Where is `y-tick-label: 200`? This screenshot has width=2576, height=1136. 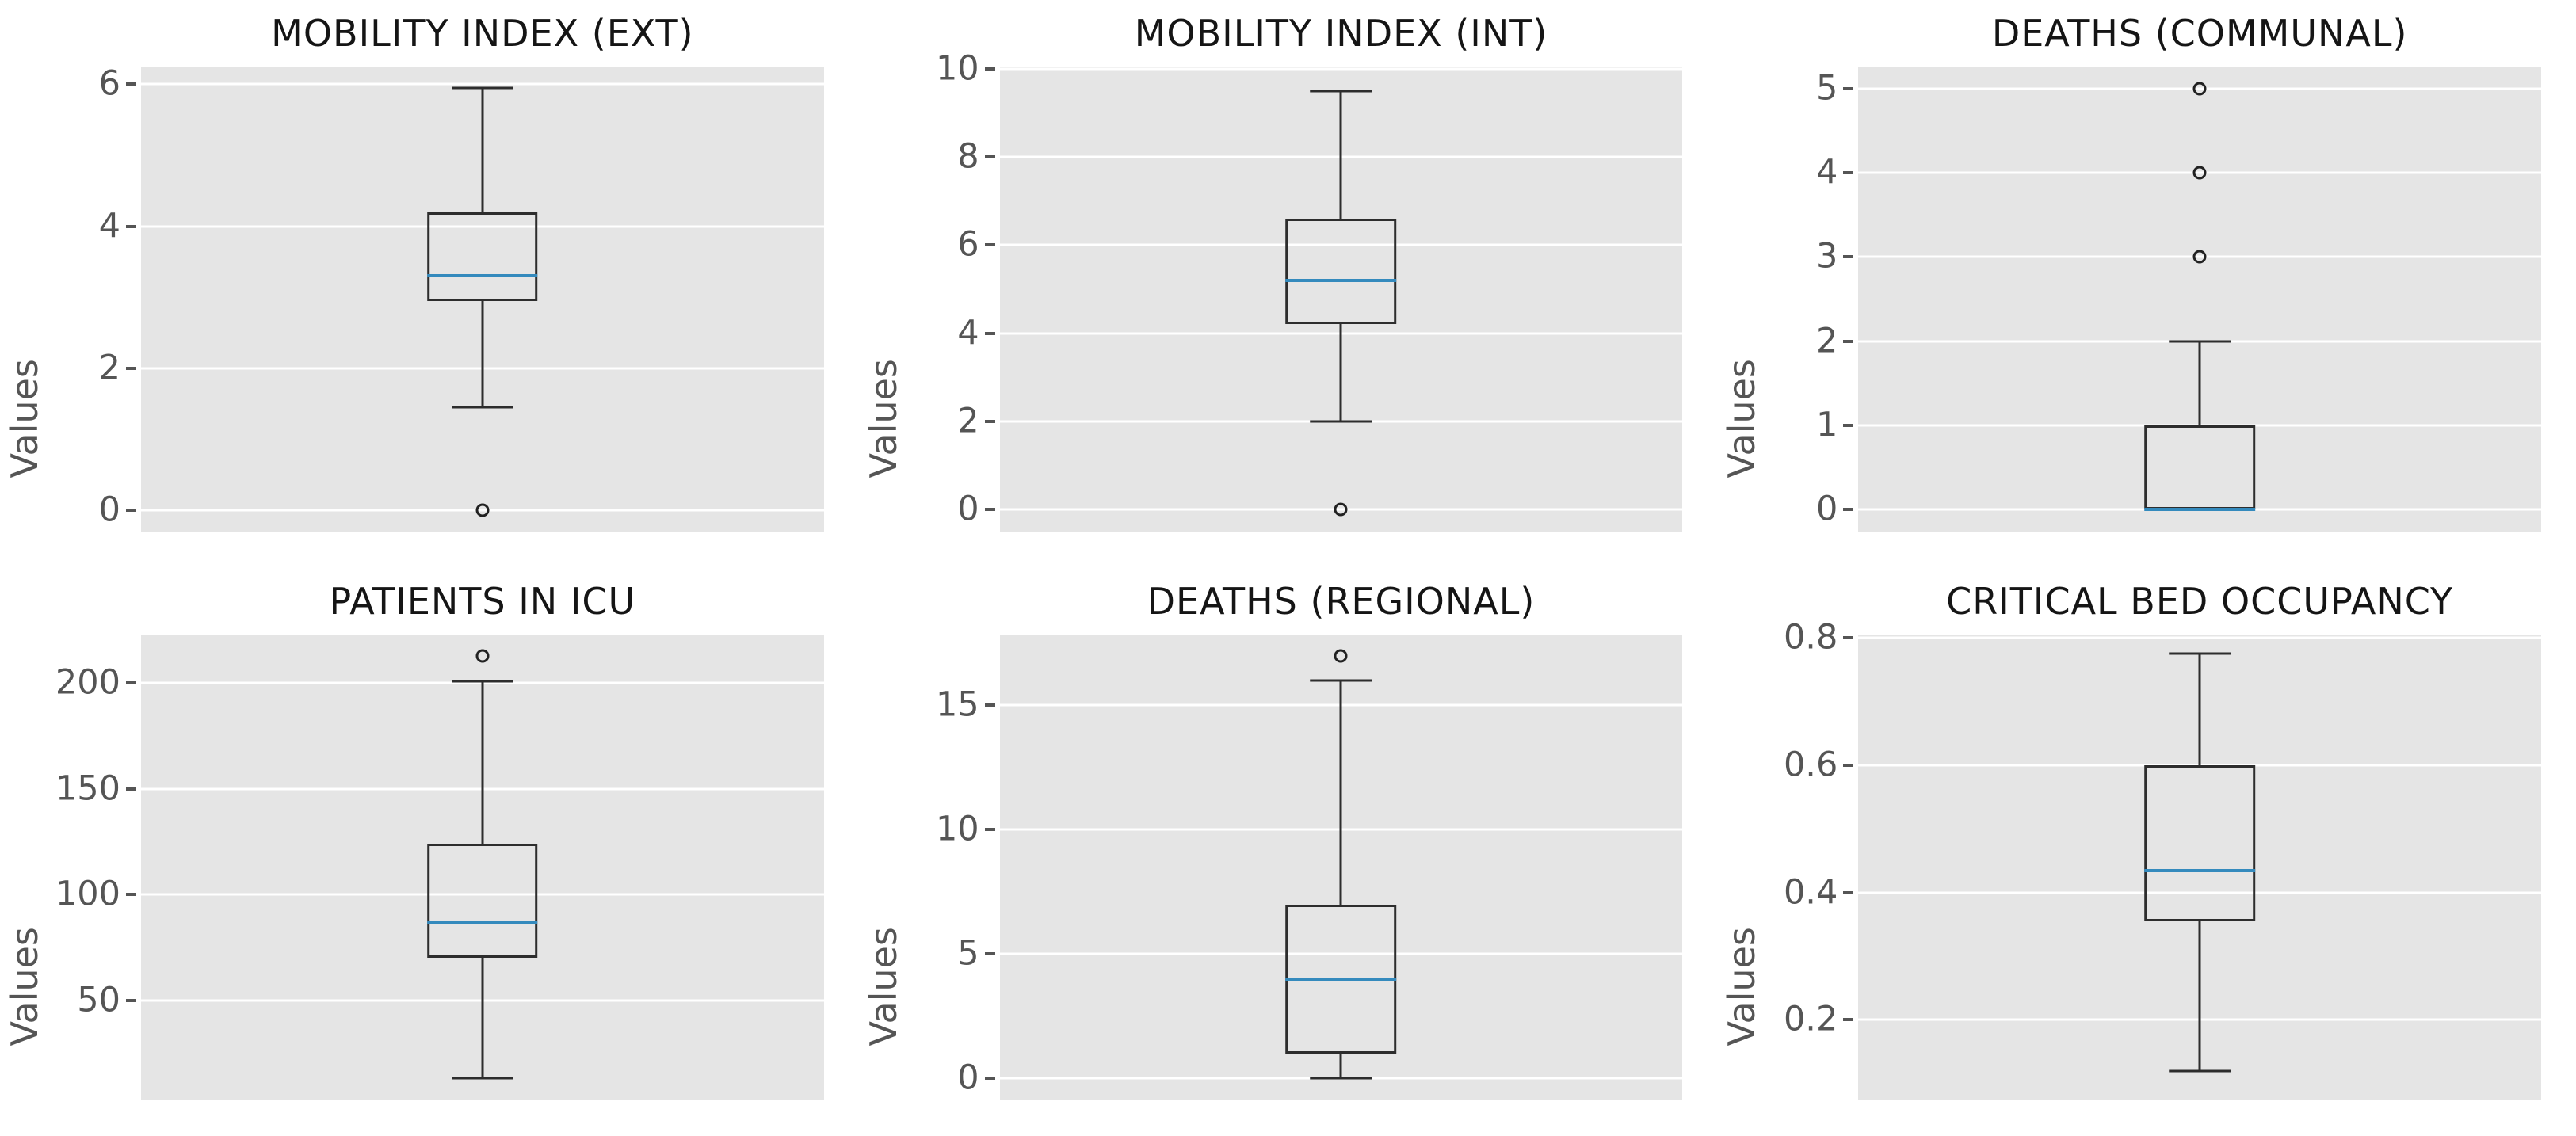 y-tick-label: 200 is located at coordinates (87, 682).